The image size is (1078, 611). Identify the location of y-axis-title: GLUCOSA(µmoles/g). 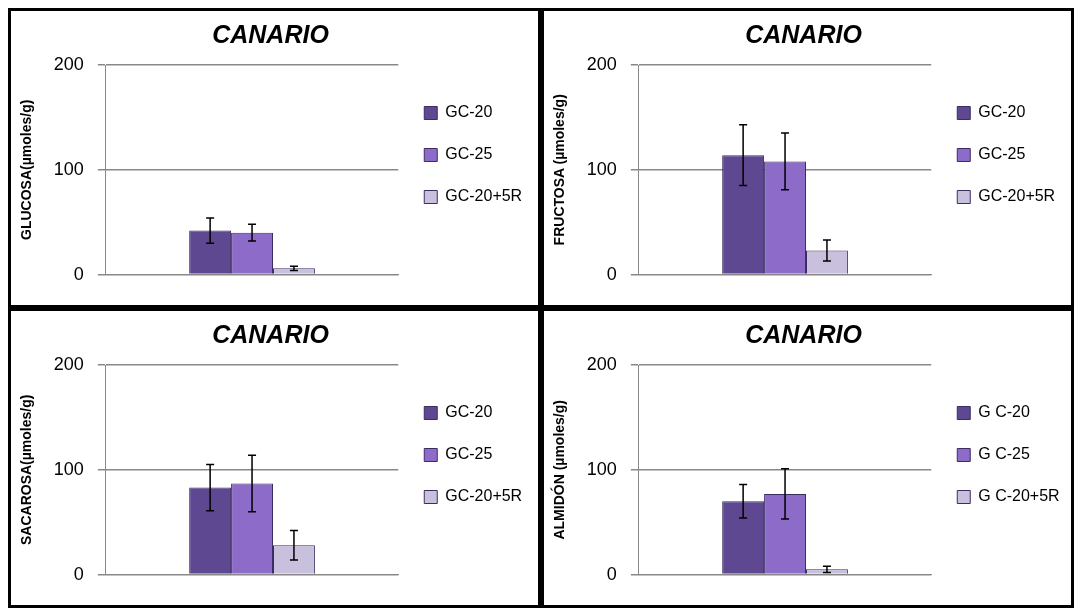
(26, 169).